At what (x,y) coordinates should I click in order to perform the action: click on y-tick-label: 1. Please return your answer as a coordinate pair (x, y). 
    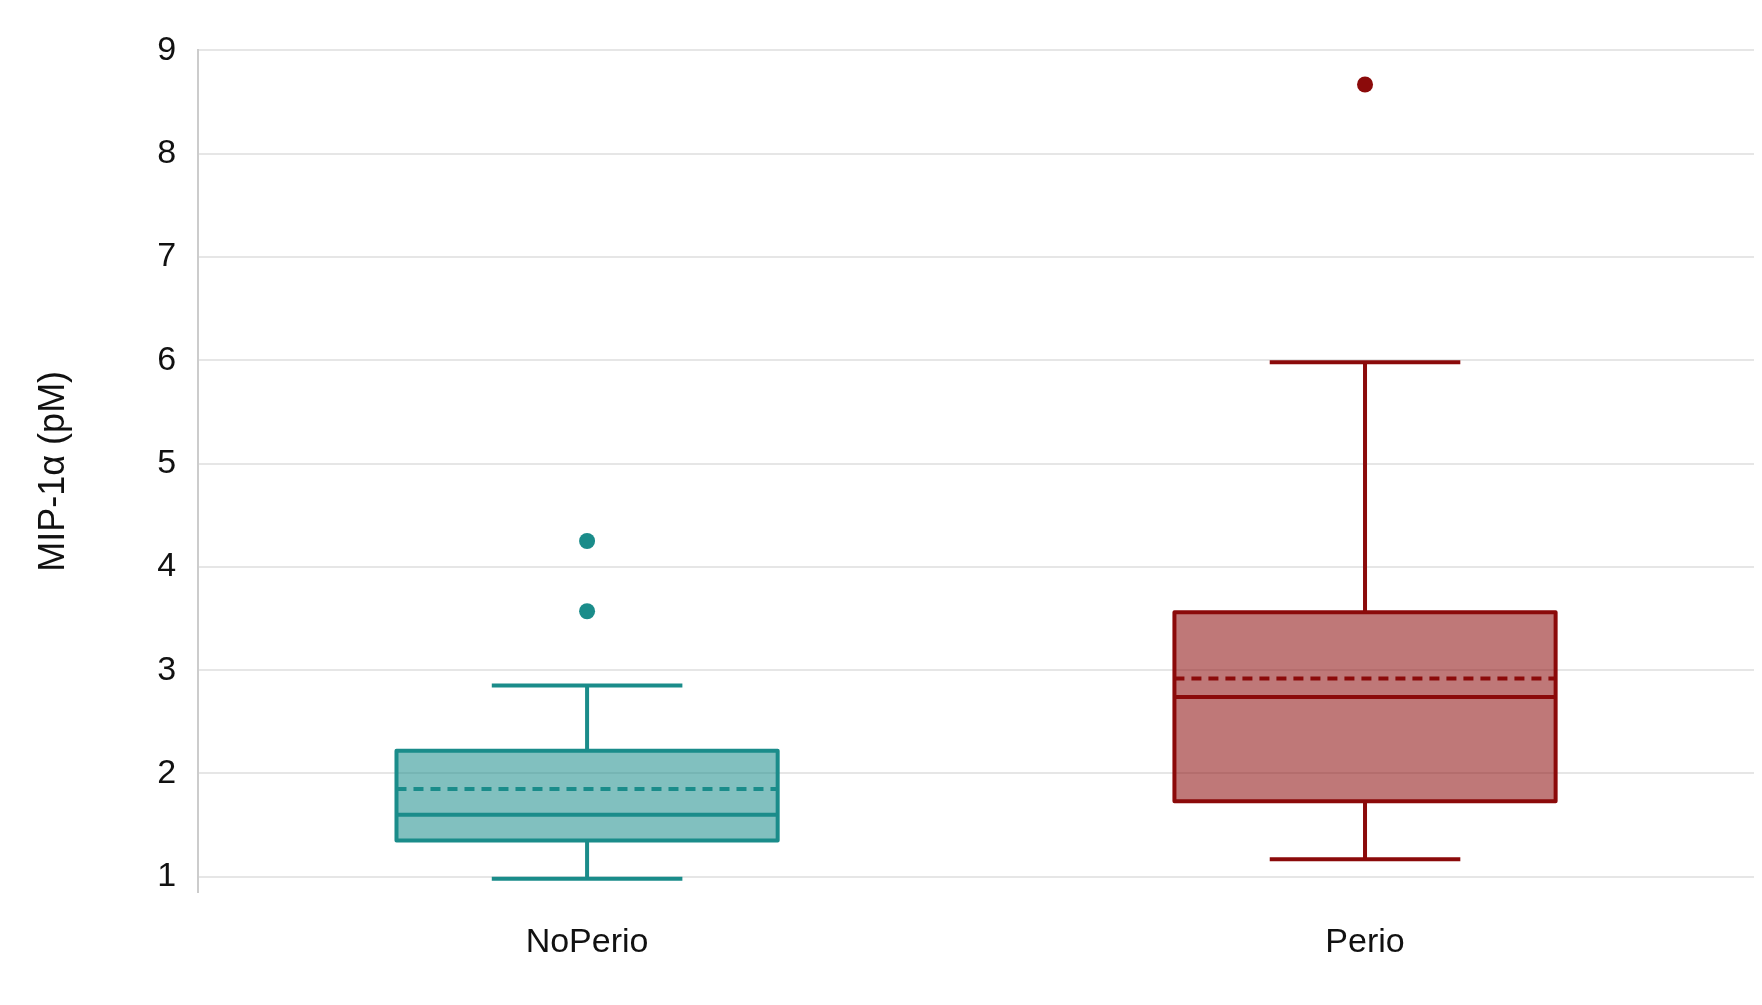
    Looking at the image, I should click on (167, 874).